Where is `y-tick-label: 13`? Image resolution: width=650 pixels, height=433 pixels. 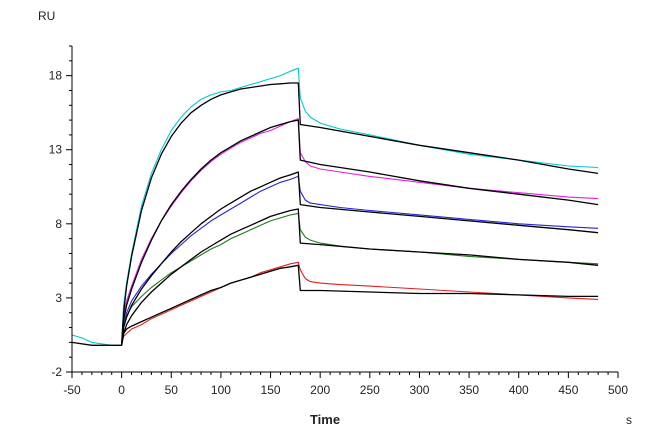 y-tick-label: 13 is located at coordinates (56, 150).